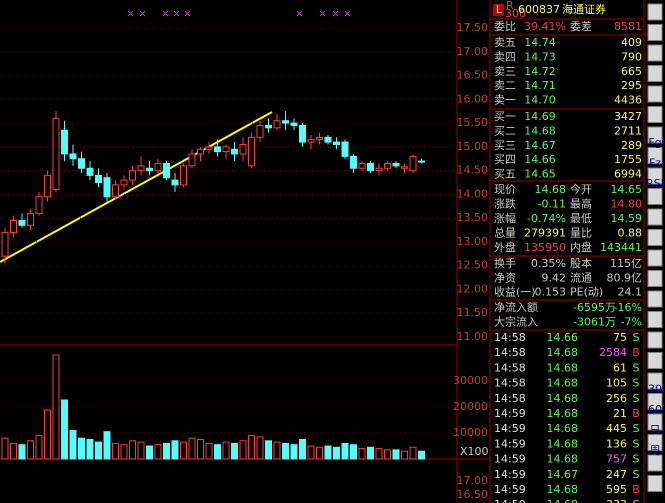  I want to click on book-volume: 665, so click(631, 71).